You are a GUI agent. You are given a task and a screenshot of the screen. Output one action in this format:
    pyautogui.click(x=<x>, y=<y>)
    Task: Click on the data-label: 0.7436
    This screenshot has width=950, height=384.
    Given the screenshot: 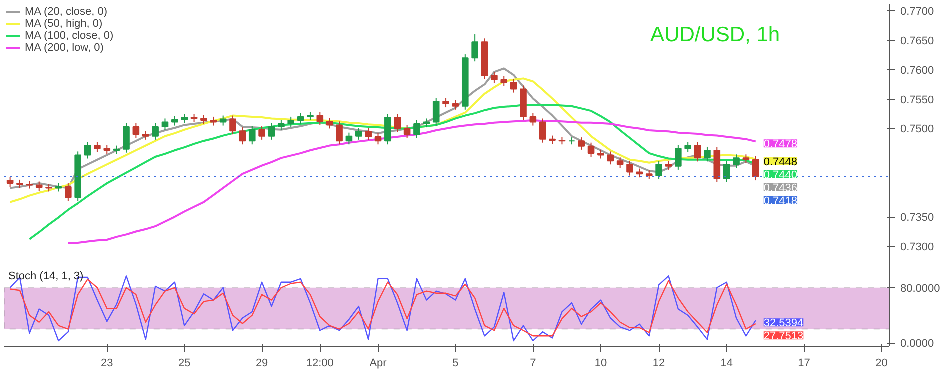 What is the action you would take?
    pyautogui.click(x=781, y=188)
    